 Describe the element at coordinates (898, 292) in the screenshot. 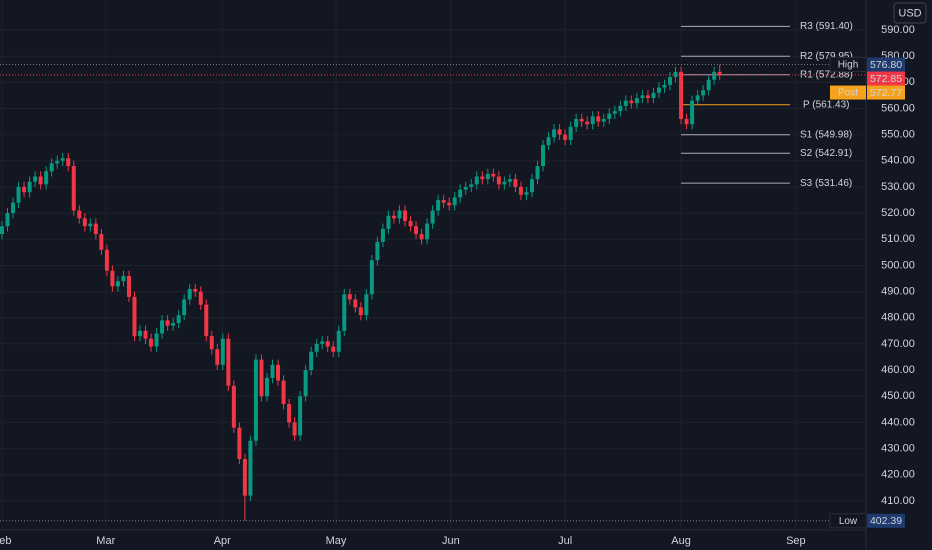

I see `y-tick-label: 490.00` at that location.